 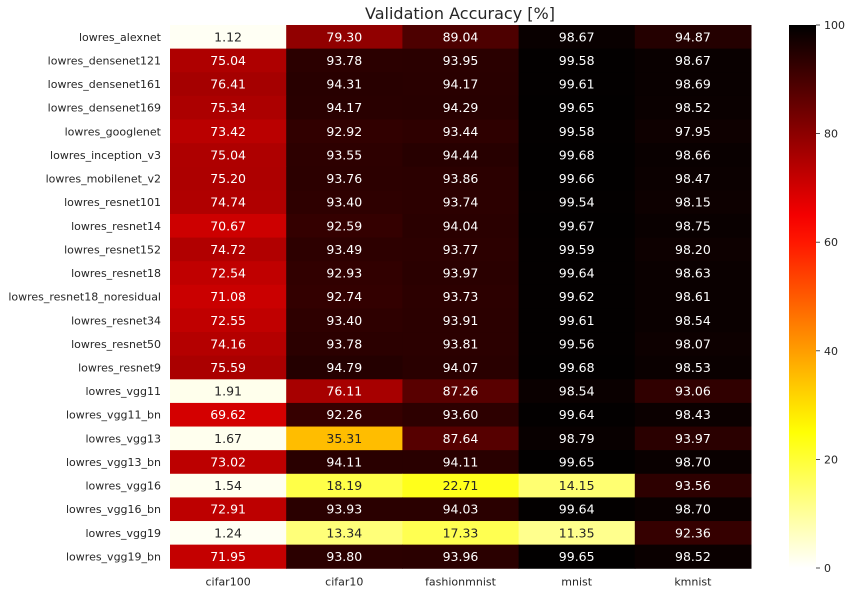 I want to click on column-label: cifar10, so click(x=344, y=581).